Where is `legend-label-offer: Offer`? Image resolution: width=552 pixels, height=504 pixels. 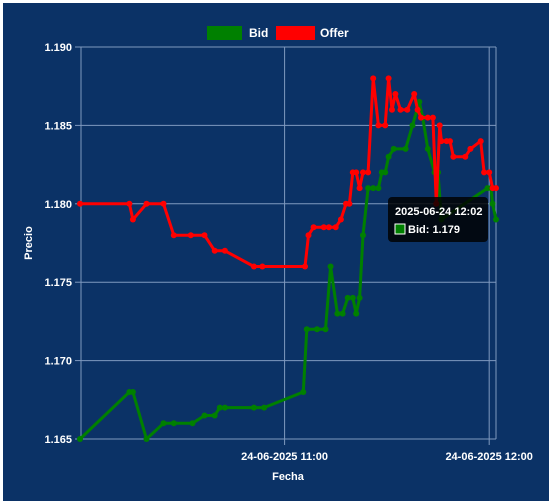
legend-label-offer: Offer is located at coordinates (334, 33).